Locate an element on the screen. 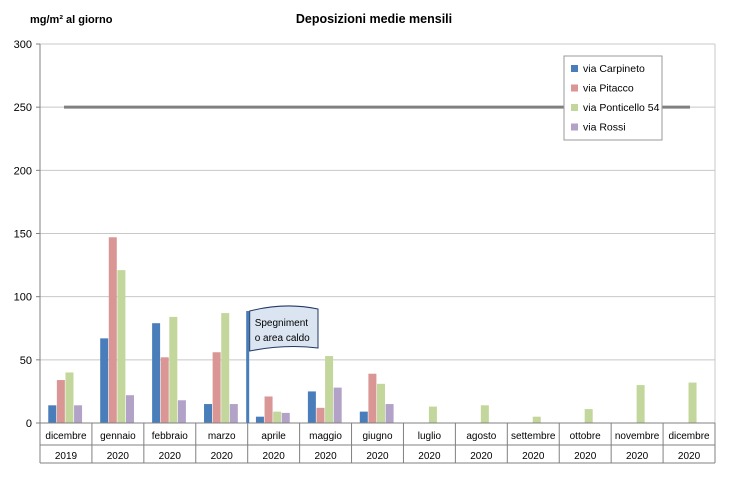 Image resolution: width=750 pixels, height=497 pixels. x-tick-label: giugno is located at coordinates (377, 436).